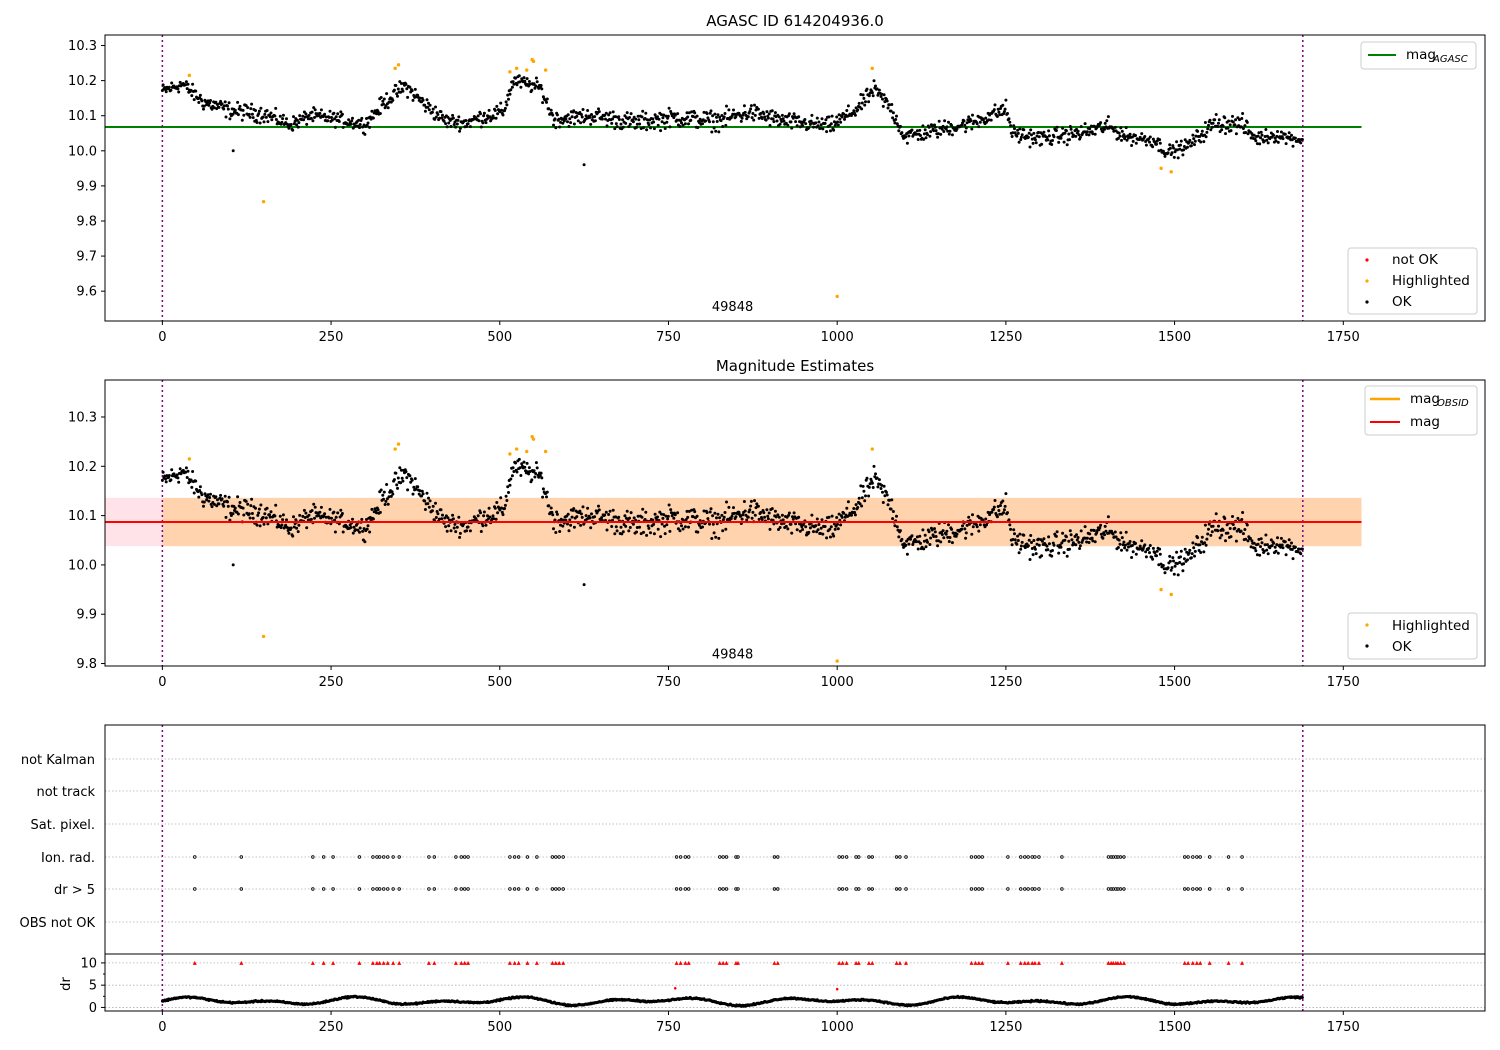 This screenshot has width=1500, height=1050. Describe the element at coordinates (795, 21) in the screenshot. I see `agasc-title: AGASC ID 614204936.0` at that location.